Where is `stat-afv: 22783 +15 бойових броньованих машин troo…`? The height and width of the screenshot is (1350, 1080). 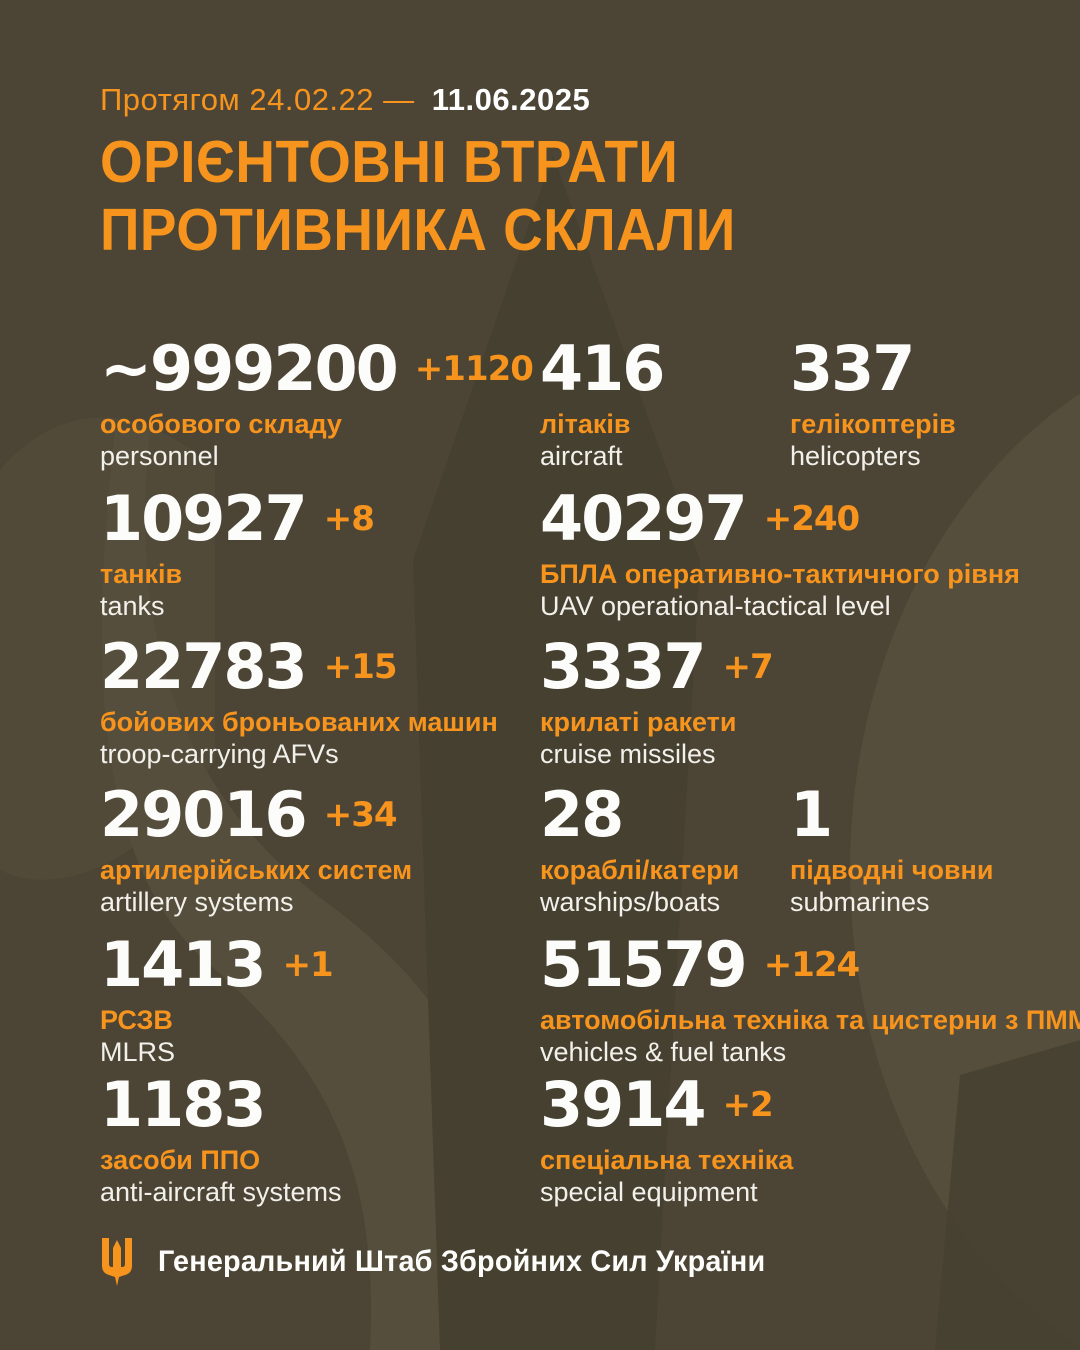
stat-afv: 22783 +15 бойових броньованих машин troo… is located at coordinates (299, 700).